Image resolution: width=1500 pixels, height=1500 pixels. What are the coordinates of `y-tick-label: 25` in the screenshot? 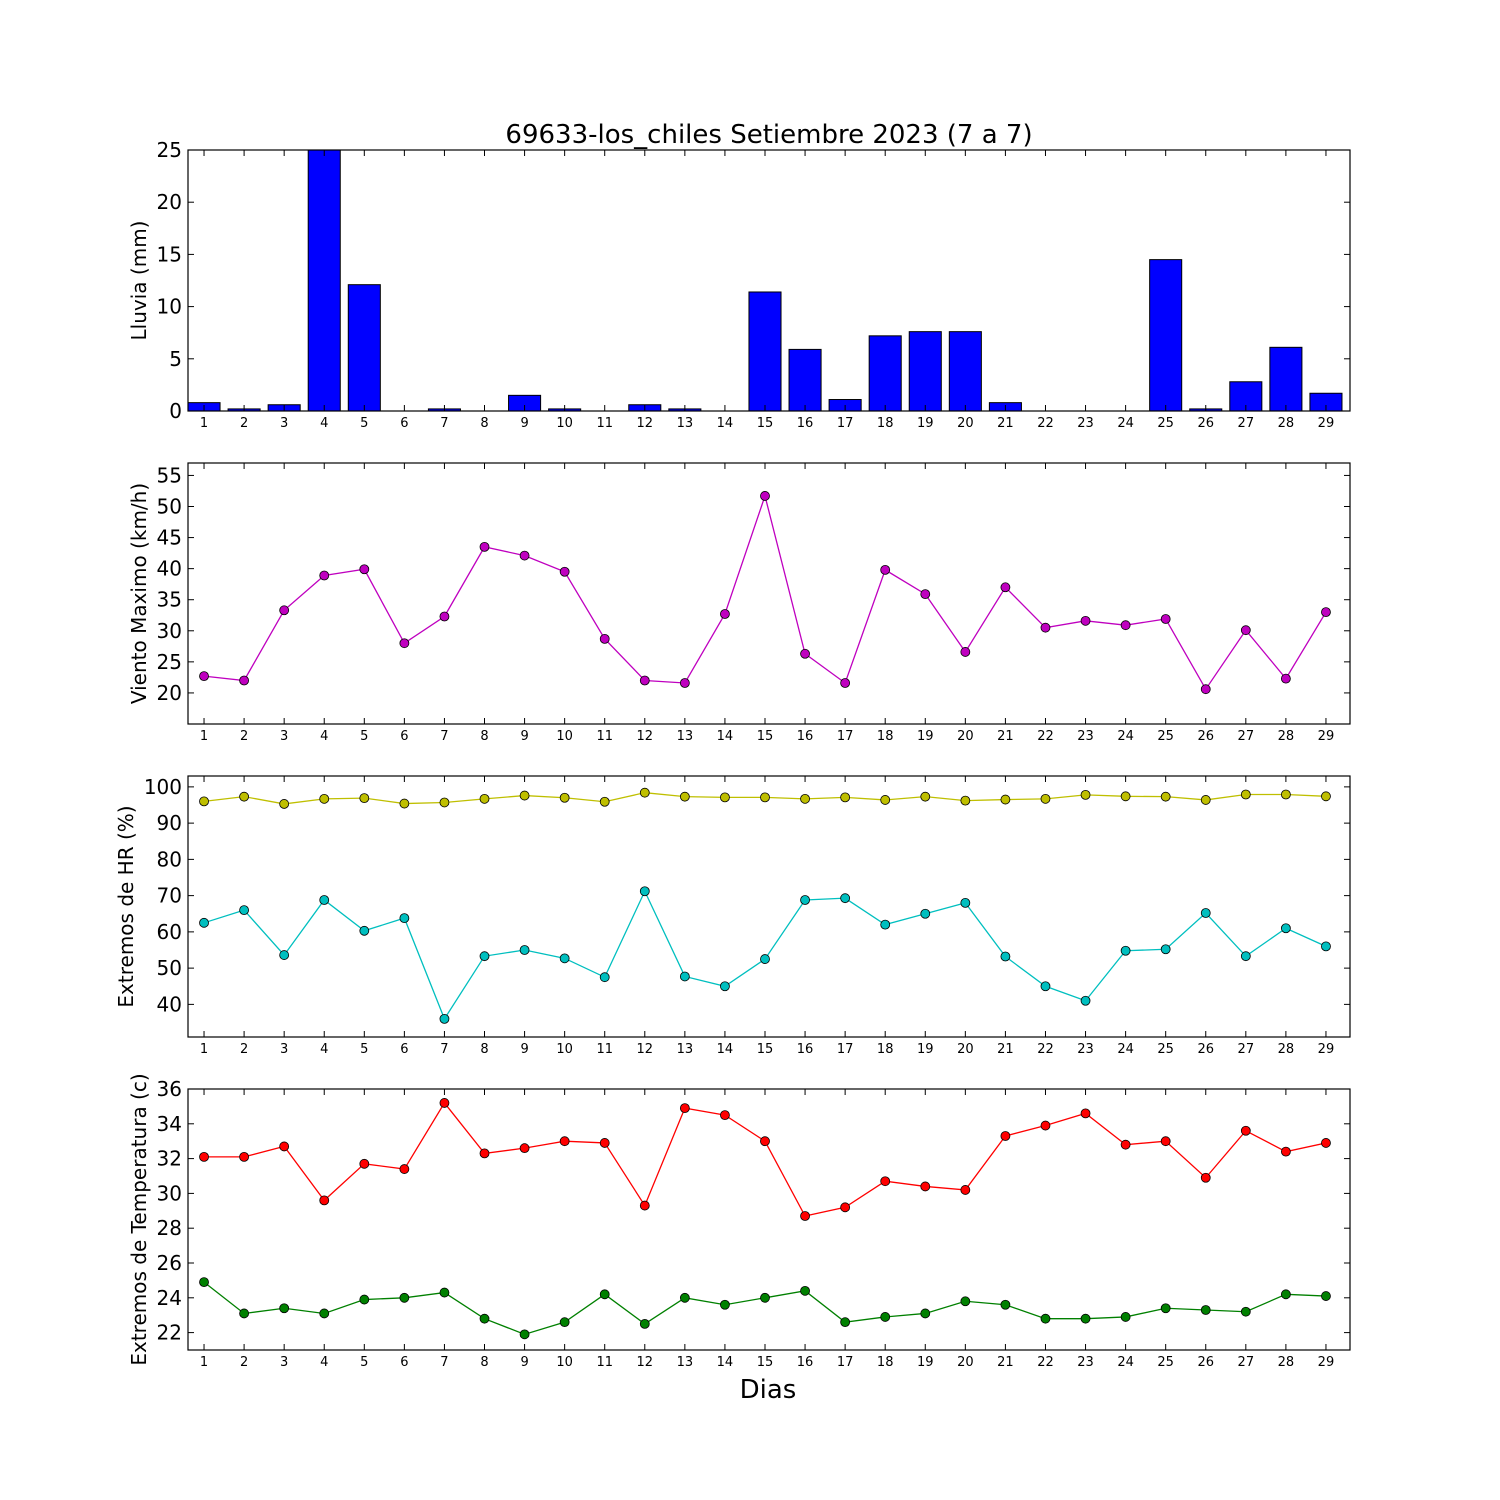 It's located at (169, 150).